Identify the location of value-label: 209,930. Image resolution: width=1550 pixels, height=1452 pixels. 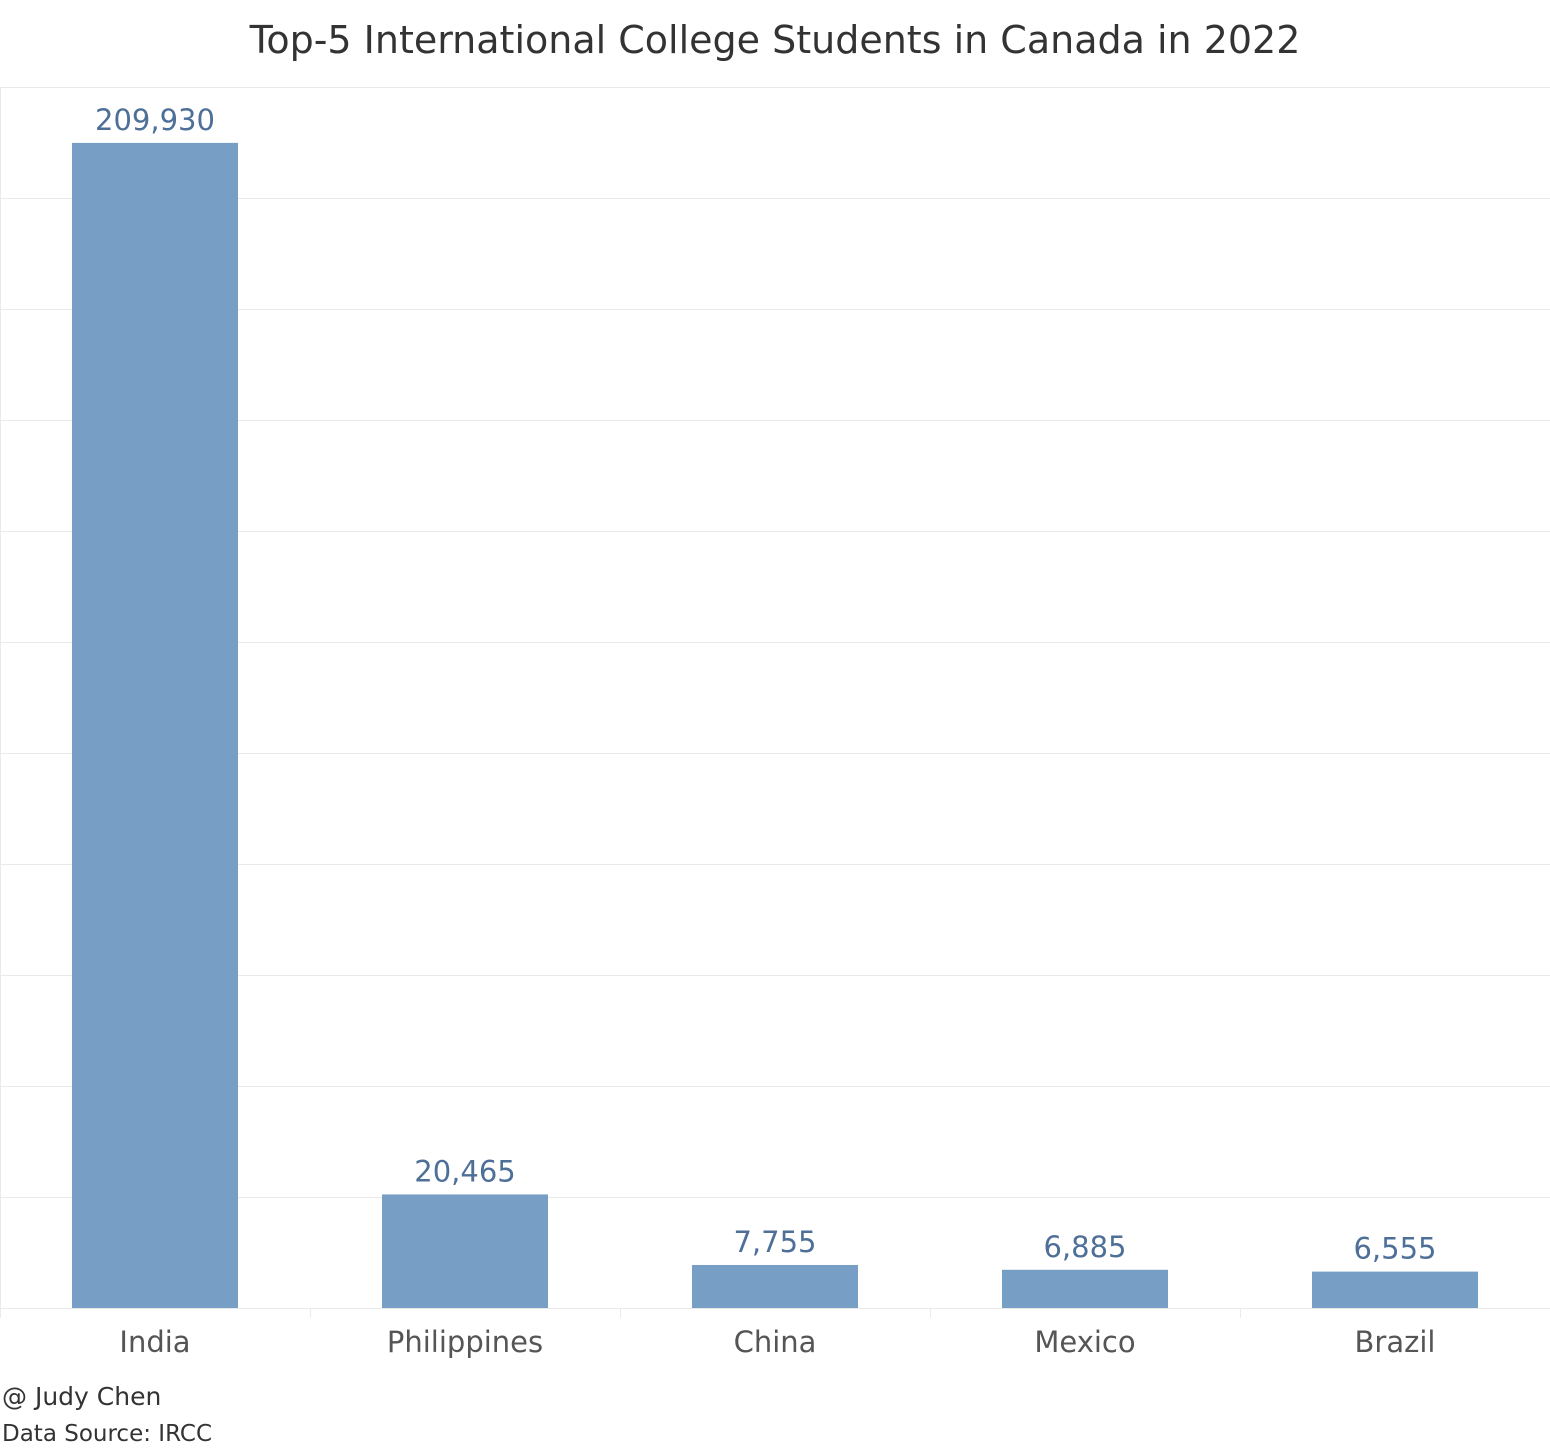
(155, 120).